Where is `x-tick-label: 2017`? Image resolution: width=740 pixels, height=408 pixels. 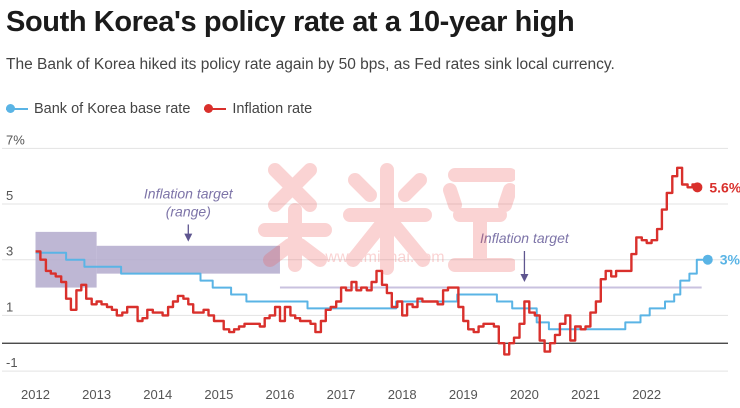 x-tick-label: 2017 is located at coordinates (341, 394).